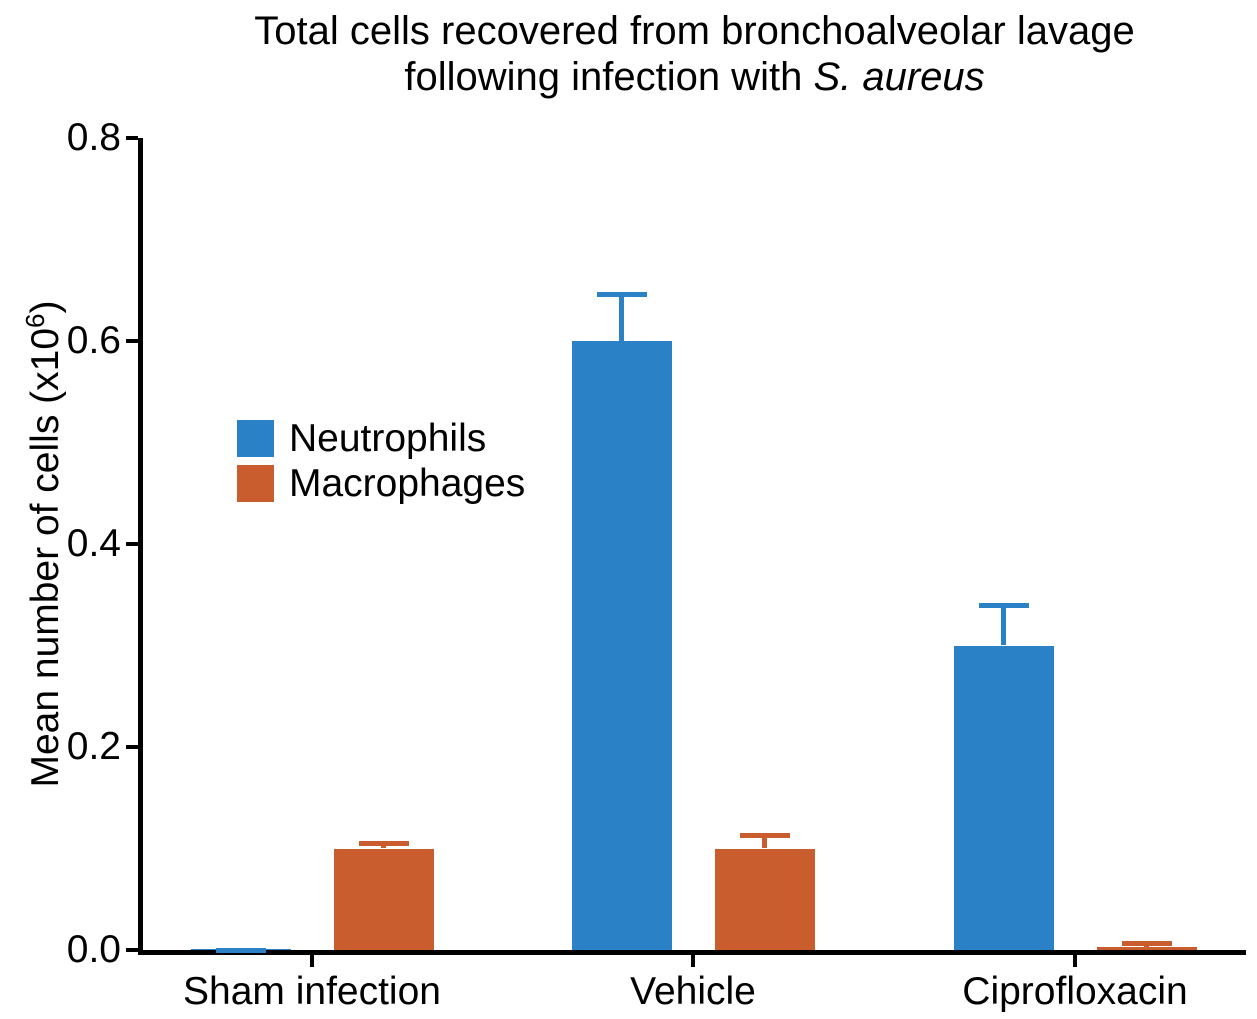 This screenshot has height=1019, width=1257. What do you see at coordinates (1003, 624) in the screenshot?
I see `error-bar-stem-neutrophils-ciprofloxacin` at bounding box center [1003, 624].